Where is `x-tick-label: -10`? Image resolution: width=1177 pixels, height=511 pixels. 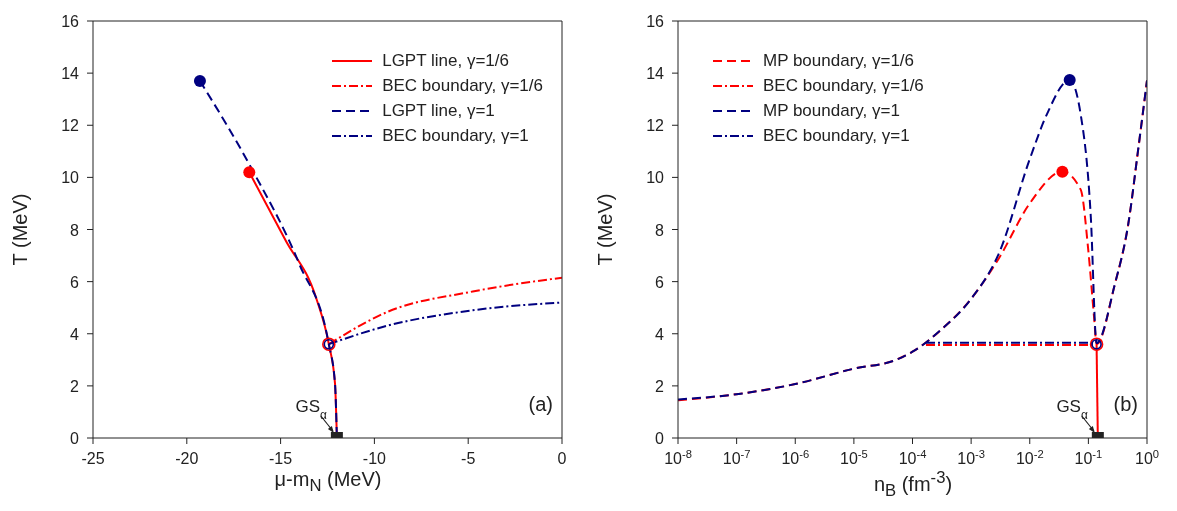
x-tick-label: -10 is located at coordinates (374, 458).